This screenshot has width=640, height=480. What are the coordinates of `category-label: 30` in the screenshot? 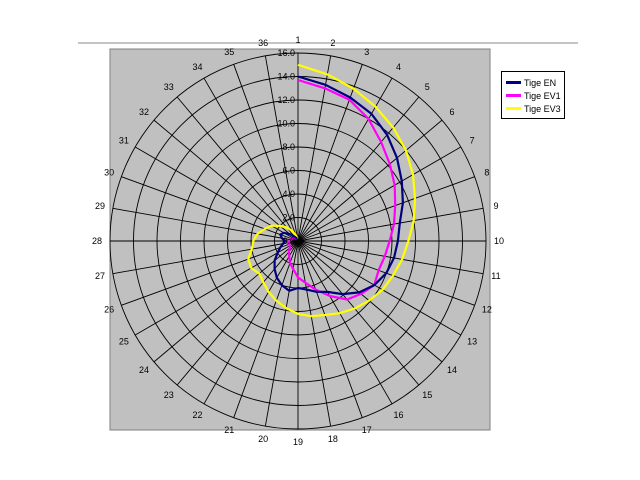 It's located at (109, 172).